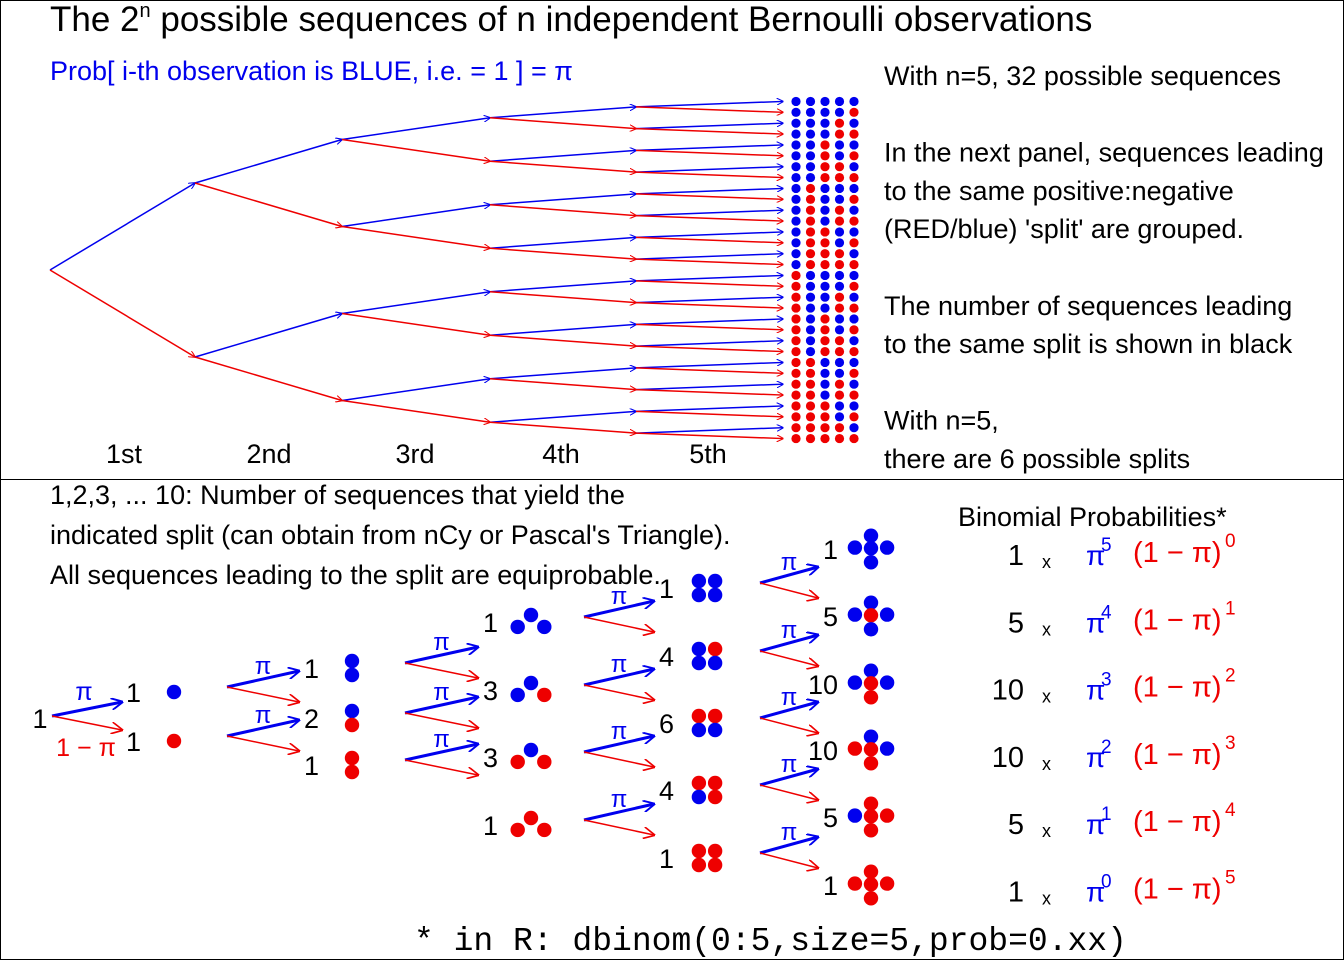 The width and height of the screenshot is (1344, 960). I want to click on stage-label: 3rd, so click(414, 454).